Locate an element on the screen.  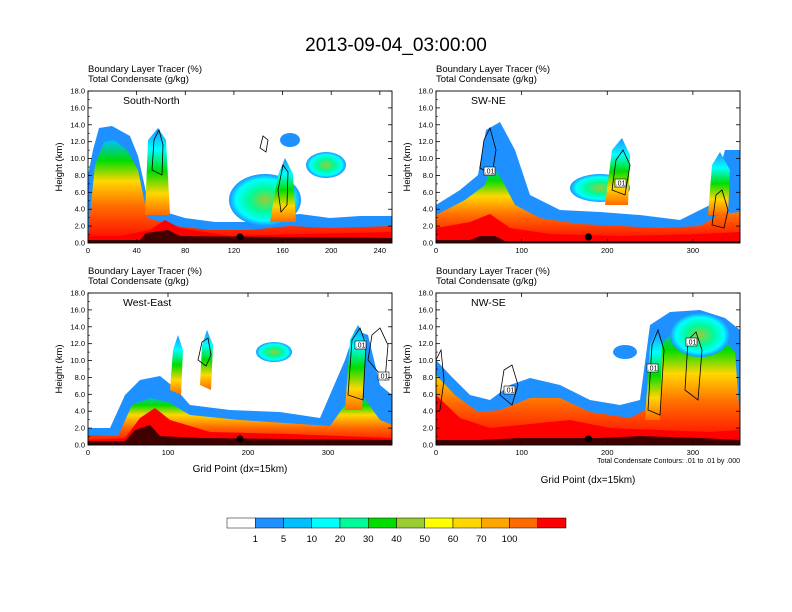
colorbar-label: 1 is located at coordinates (255, 539).